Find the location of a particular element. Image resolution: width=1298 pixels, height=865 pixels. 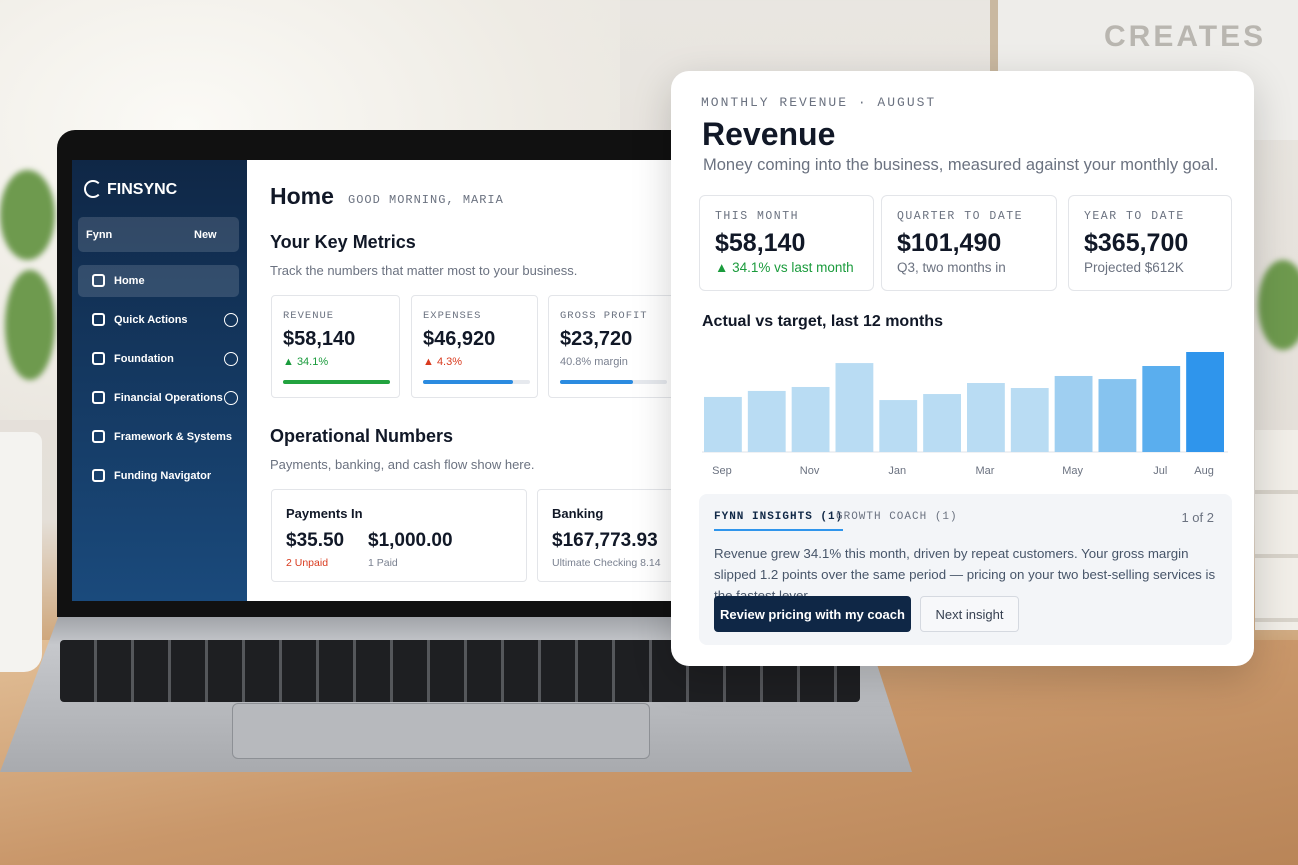

card-title: Payments In is located at coordinates (324, 513).